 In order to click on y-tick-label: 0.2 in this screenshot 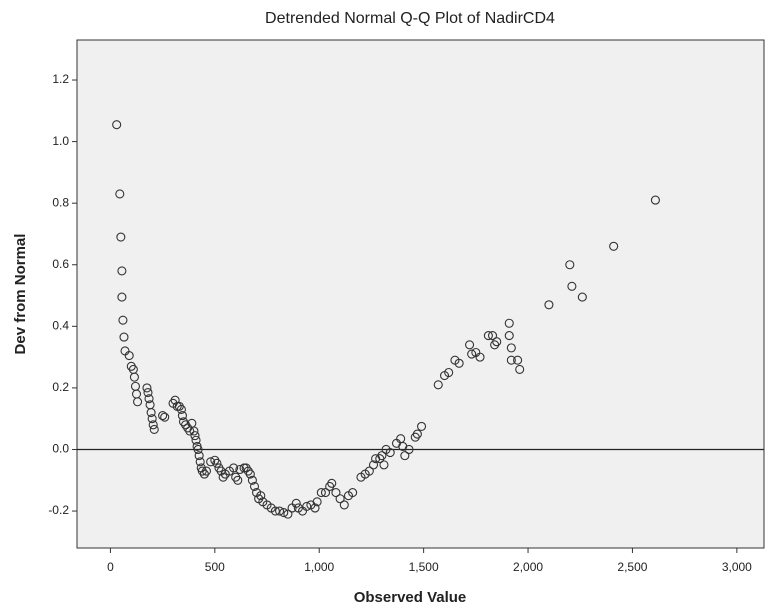, I will do `click(60, 387)`.